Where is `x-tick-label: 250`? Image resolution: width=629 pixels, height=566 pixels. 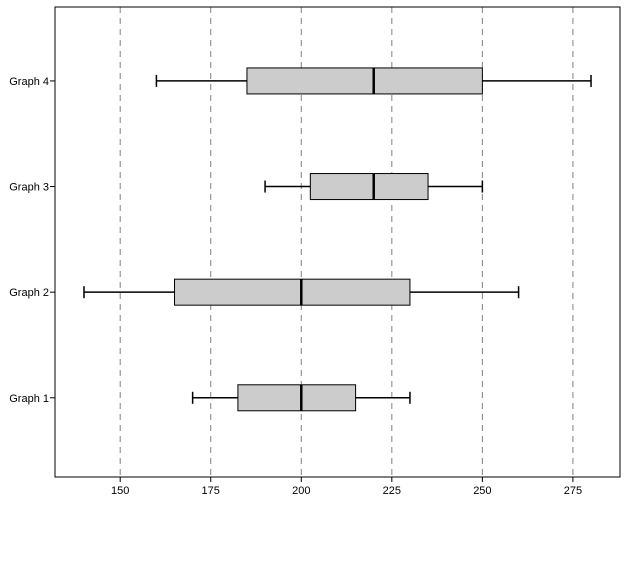 x-tick-label: 250 is located at coordinates (482, 491).